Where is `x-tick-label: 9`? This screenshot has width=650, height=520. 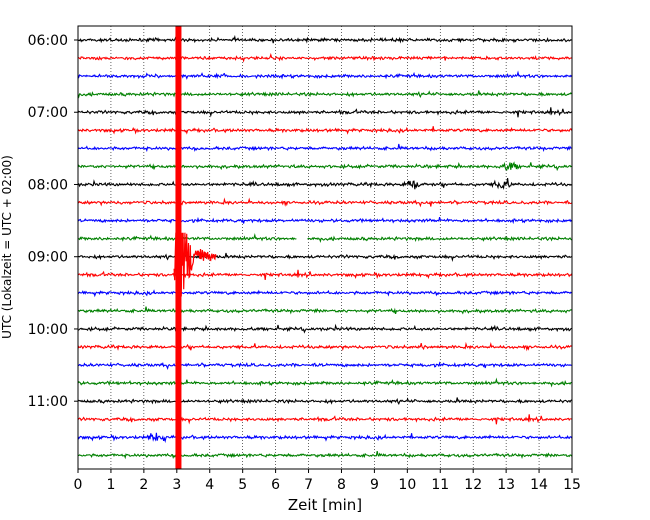
x-tick-label: 9 is located at coordinates (374, 485).